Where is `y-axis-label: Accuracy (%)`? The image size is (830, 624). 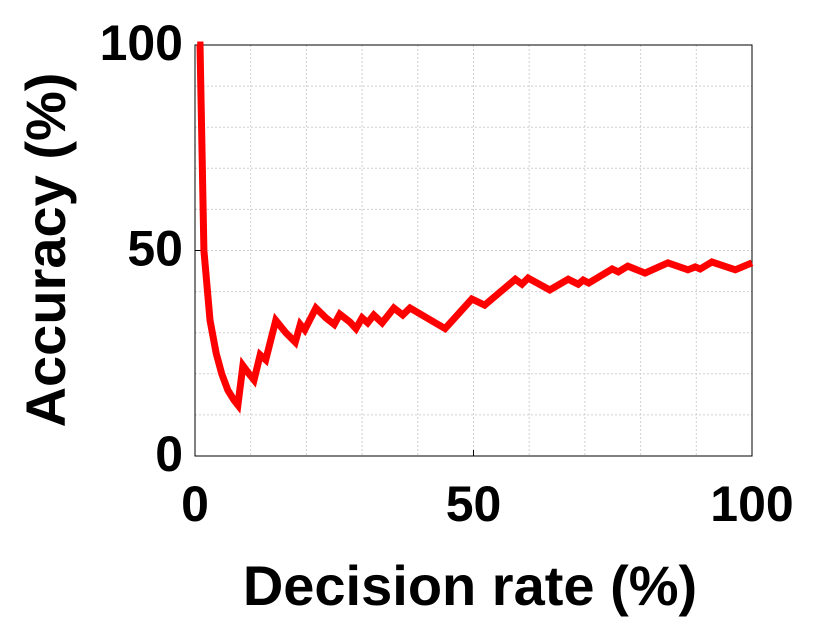 y-axis-label: Accuracy (%) is located at coordinates (45, 250).